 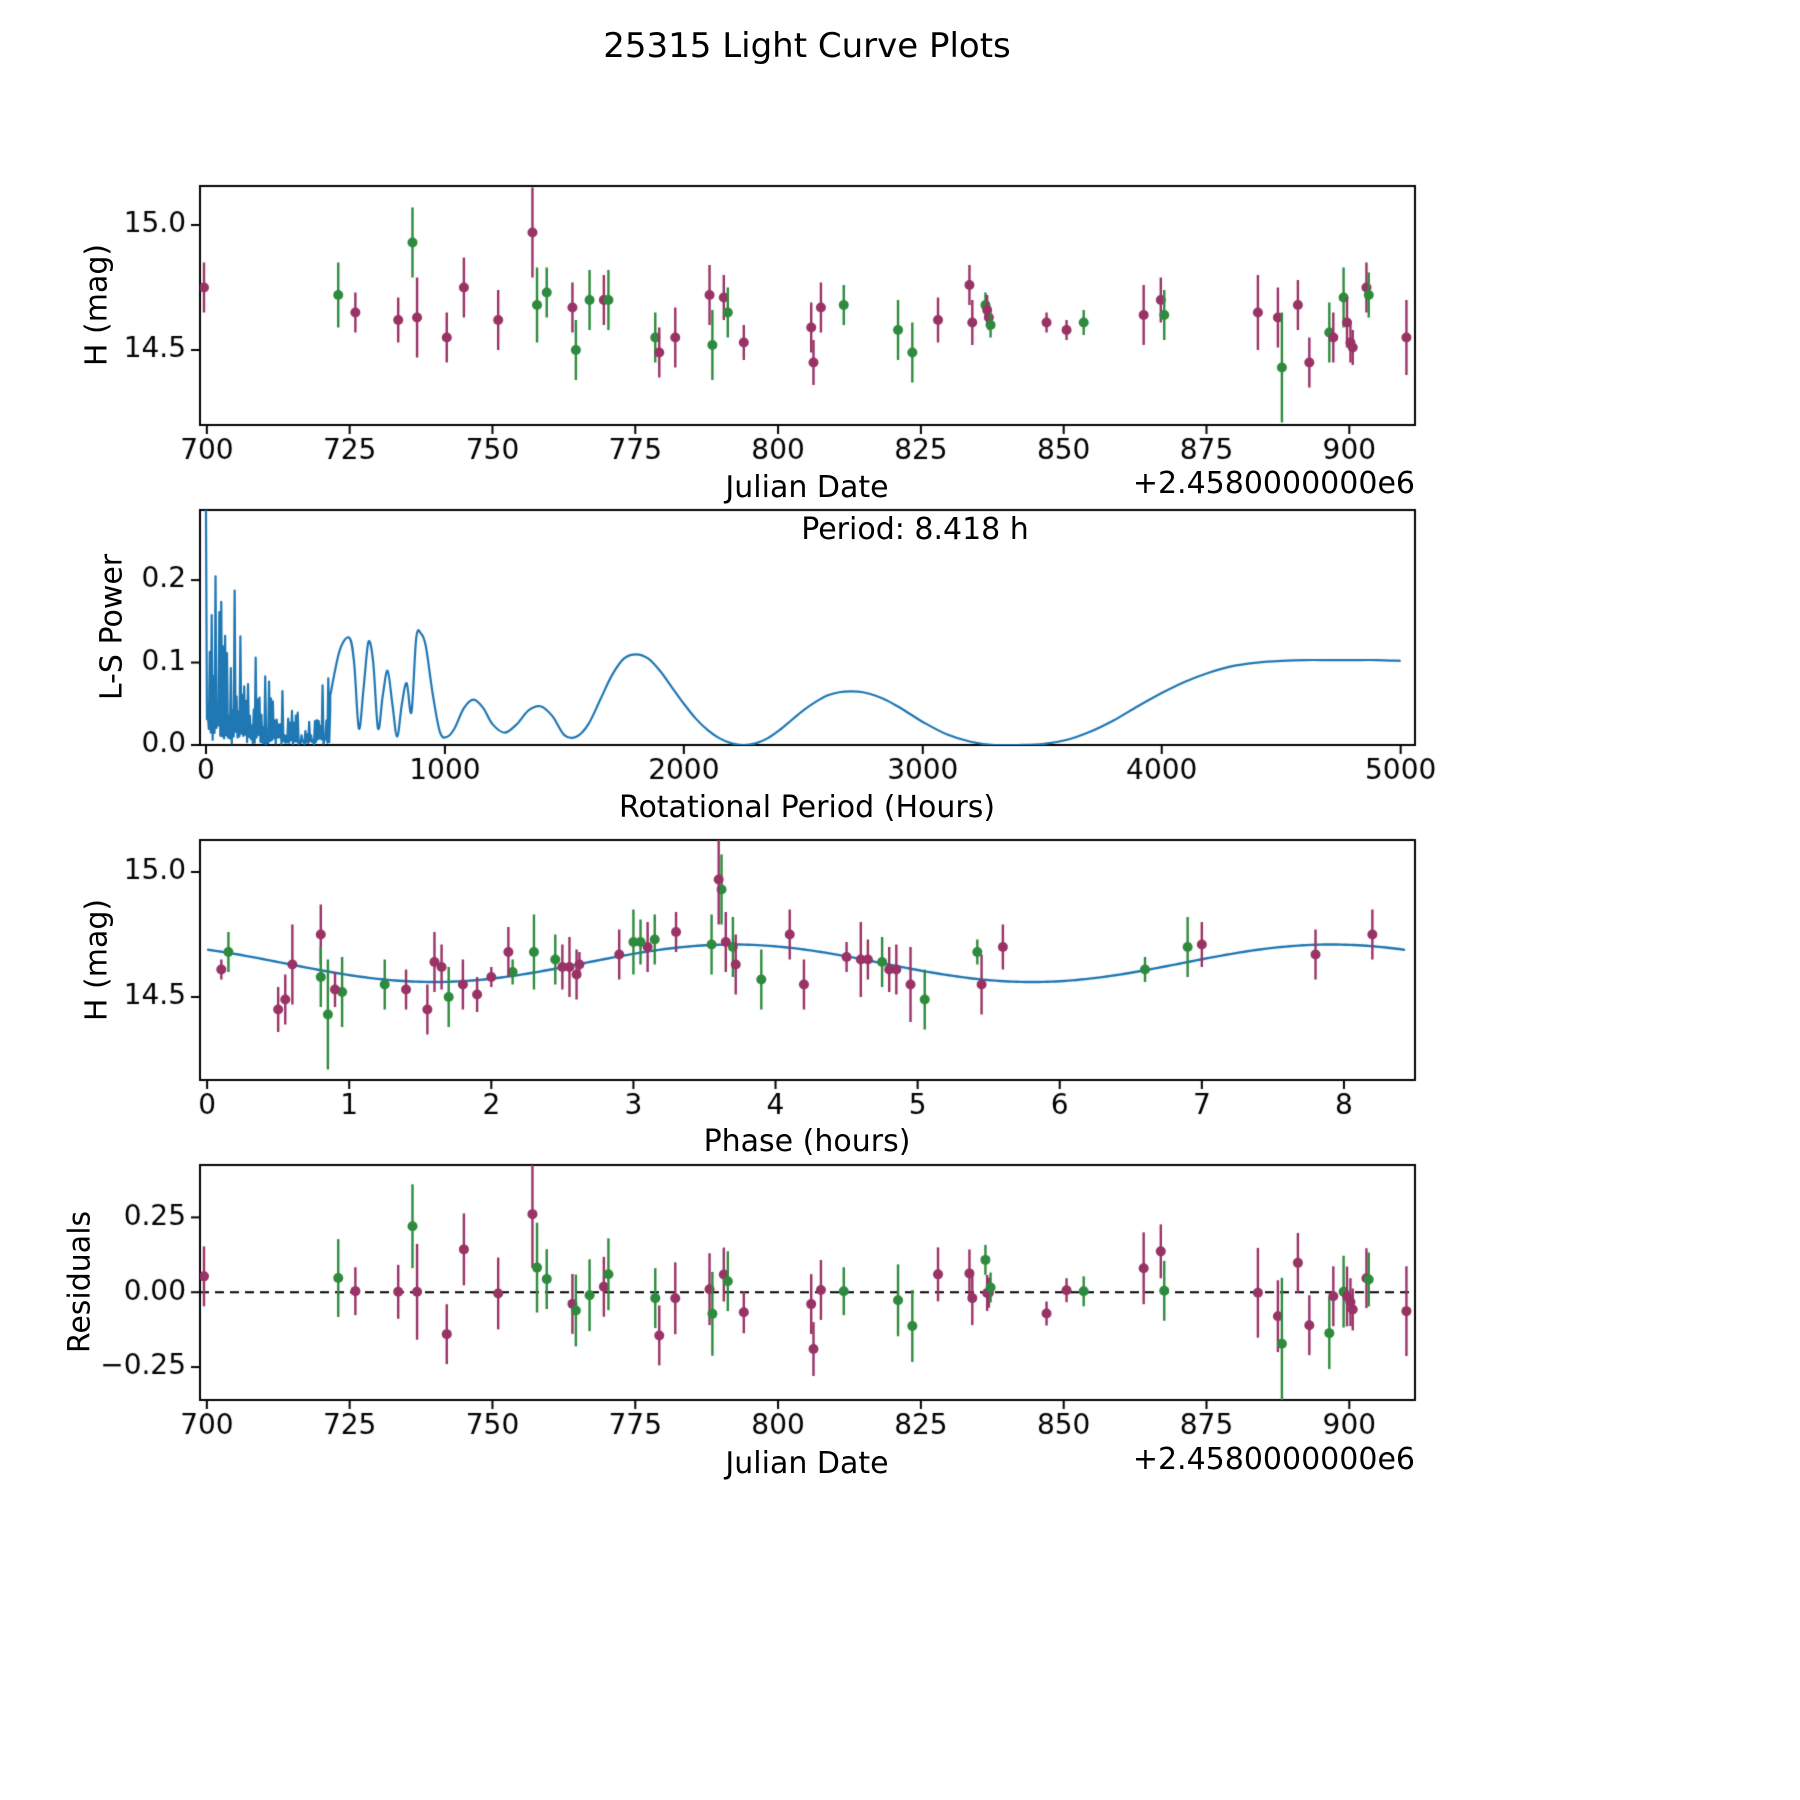 What do you see at coordinates (807, 1463) in the screenshot?
I see `residuals-xlabel: Julian Date` at bounding box center [807, 1463].